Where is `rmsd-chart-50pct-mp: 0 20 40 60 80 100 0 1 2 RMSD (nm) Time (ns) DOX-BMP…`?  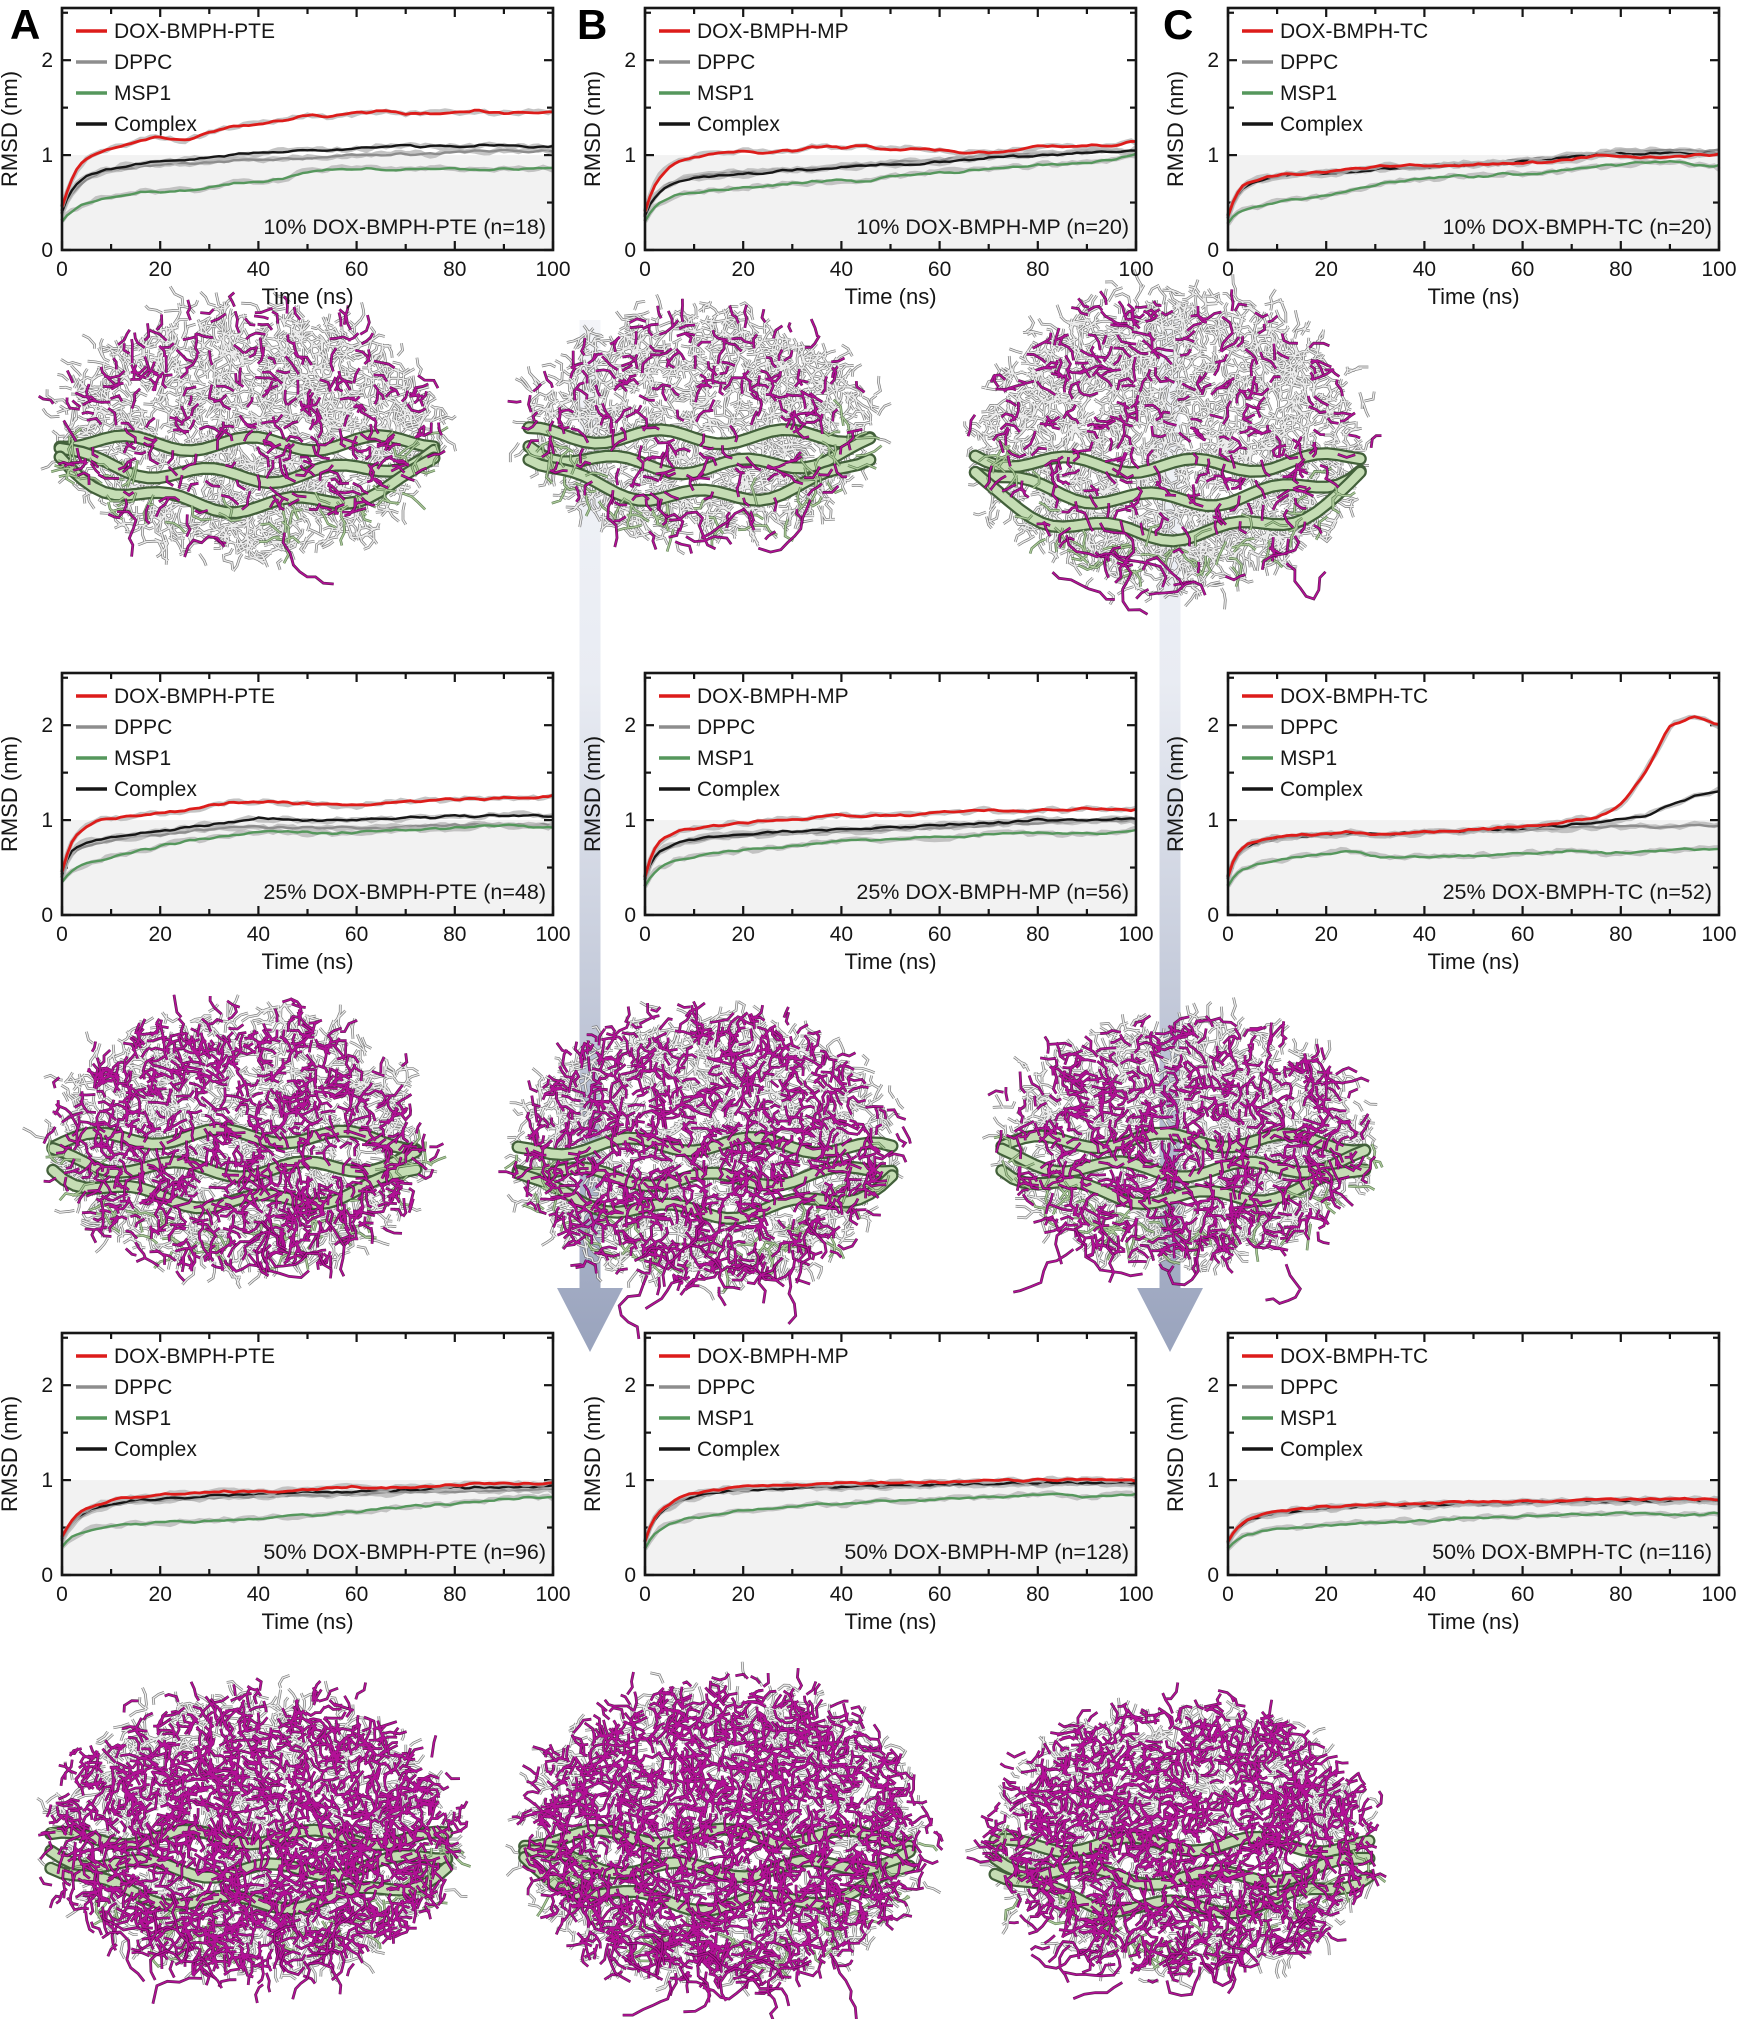 rmsd-chart-50pct-mp: 0 20 40 60 80 100 0 1 2 RMSD (nm) Time (ns) DOX-BMP… is located at coordinates (874, 1481).